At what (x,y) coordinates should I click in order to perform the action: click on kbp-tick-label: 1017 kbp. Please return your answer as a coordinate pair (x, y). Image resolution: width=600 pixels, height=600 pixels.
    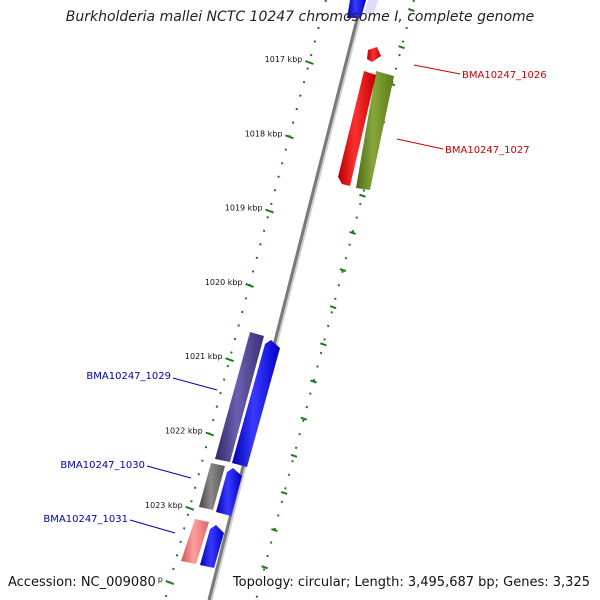
    Looking at the image, I should click on (284, 59).